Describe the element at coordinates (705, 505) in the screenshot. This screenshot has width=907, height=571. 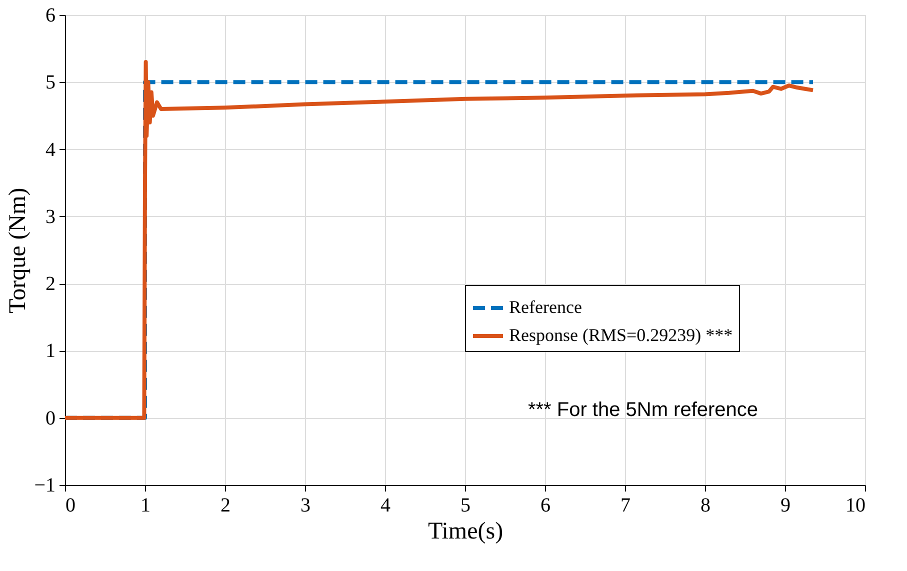
I see `x-tick-label: 8` at that location.